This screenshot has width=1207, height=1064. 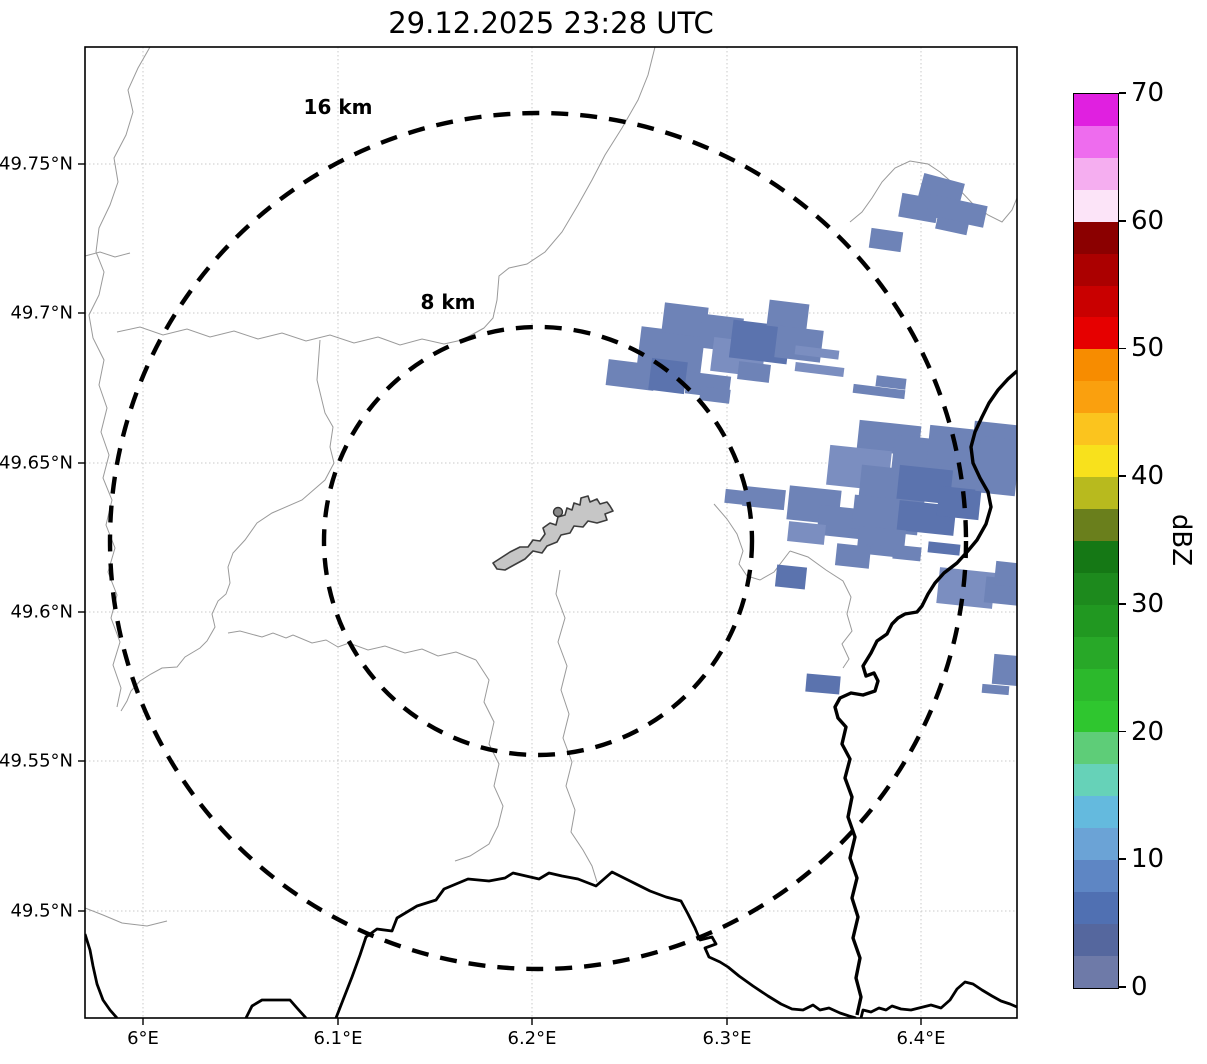 I want to click on colorbar-tick-label: 0, so click(x=1139, y=987).